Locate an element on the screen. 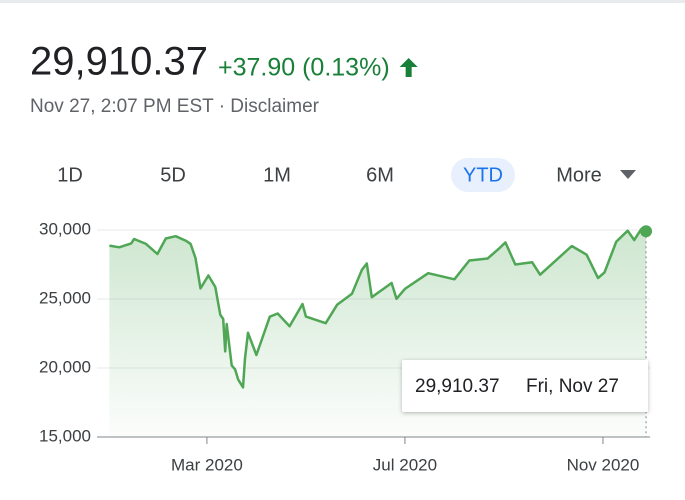 This screenshot has width=685, height=500. y-tick-label: 20,000 is located at coordinates (65, 366).